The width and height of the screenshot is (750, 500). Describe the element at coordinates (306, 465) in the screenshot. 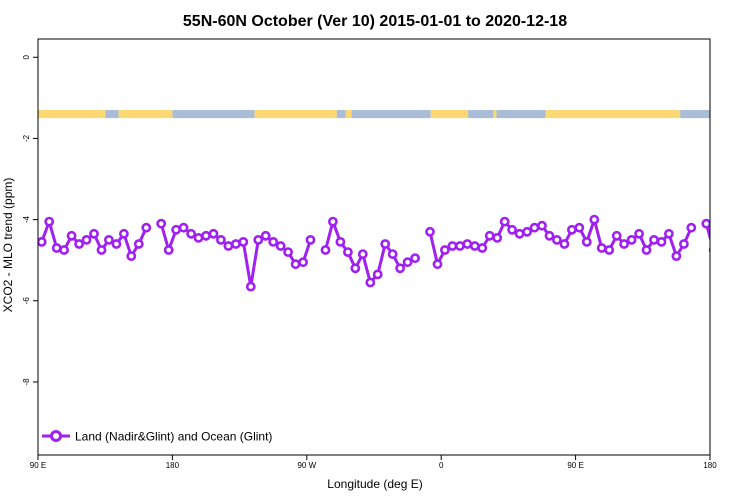

I see `x-tick-label: 90 W` at that location.